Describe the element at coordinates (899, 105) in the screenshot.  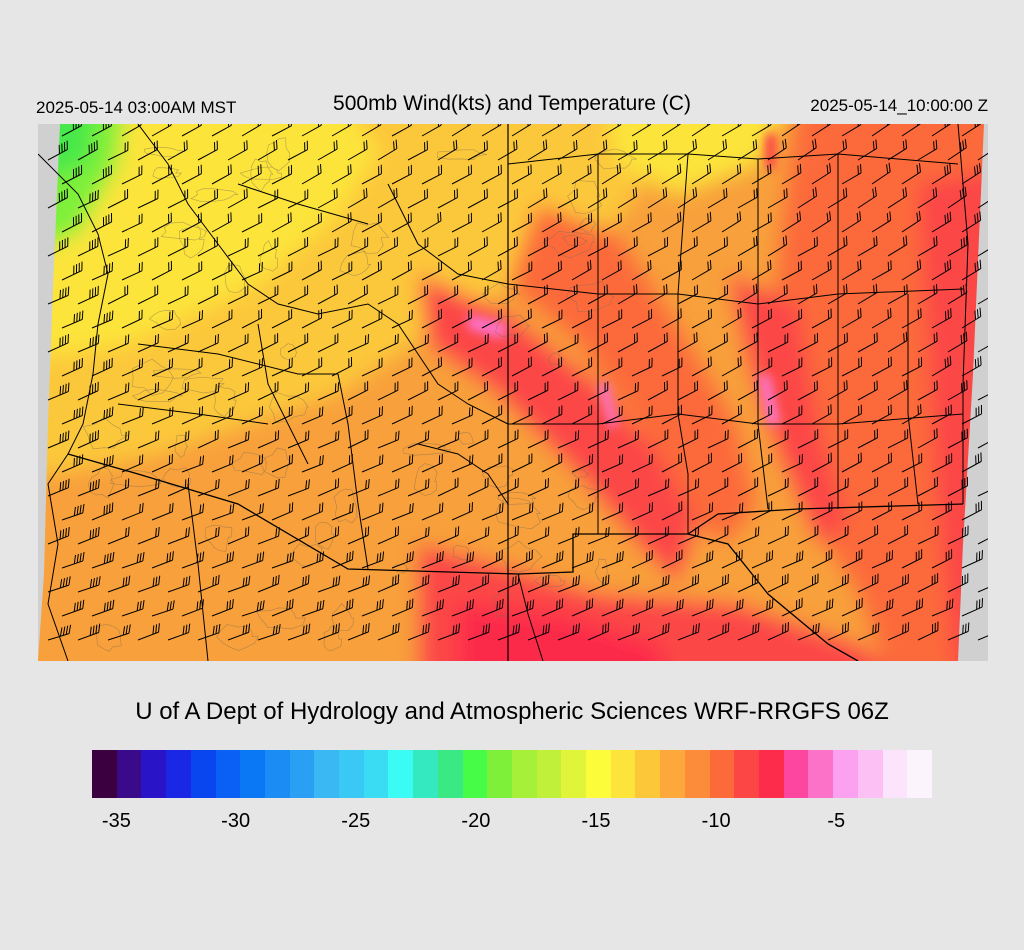
I see `valid-time-utc: 2025-05-14_10:00:00 Z` at that location.